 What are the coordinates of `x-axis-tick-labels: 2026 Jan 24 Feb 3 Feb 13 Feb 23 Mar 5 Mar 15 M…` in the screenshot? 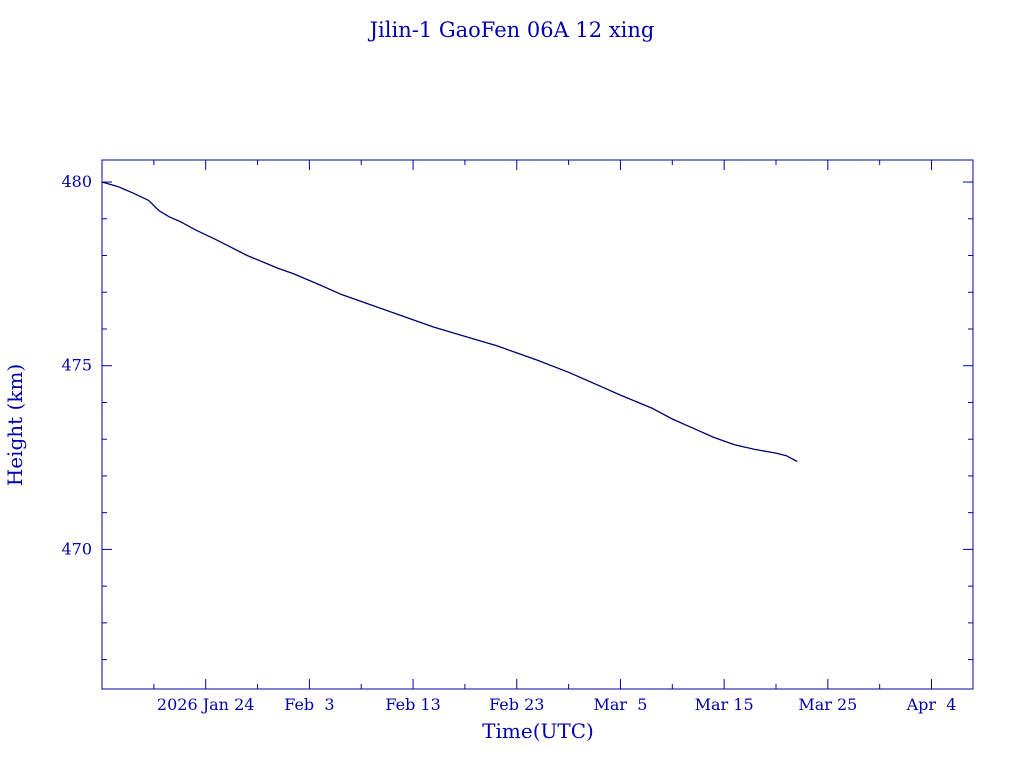 It's located at (556, 704).